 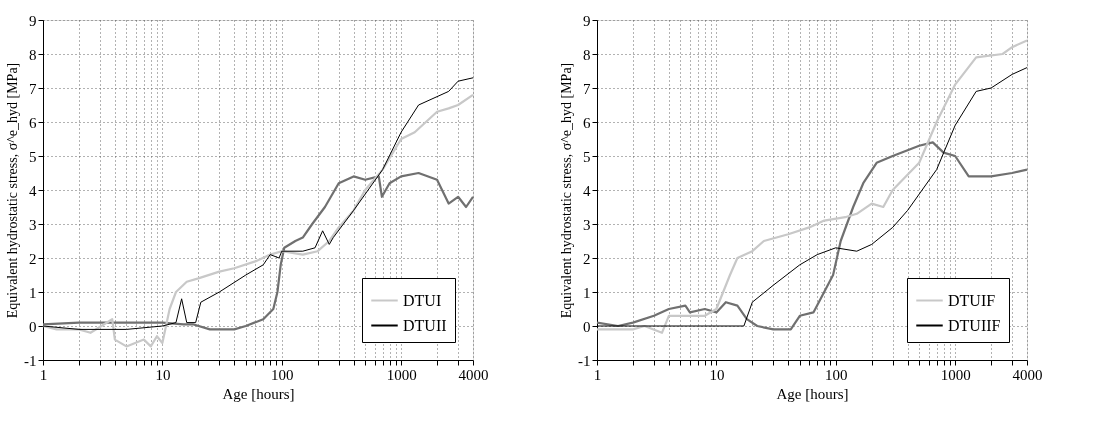 I want to click on legend-label: DTUII, so click(x=425, y=325).